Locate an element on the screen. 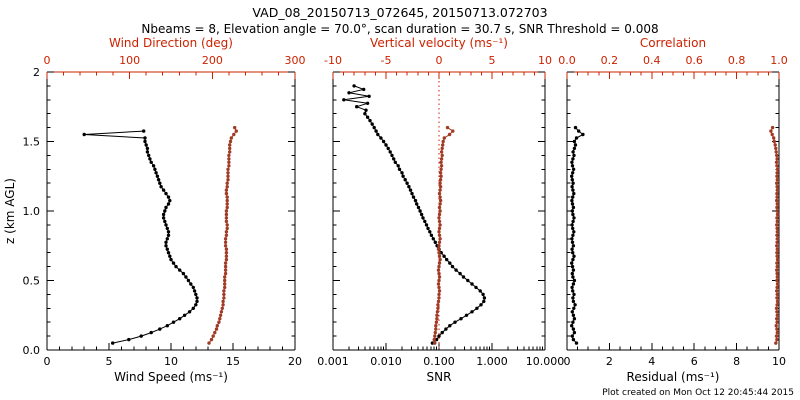 The width and height of the screenshot is (800, 400). plot-title: VAD_08_20150713_072645, 20150713.072703 is located at coordinates (400, 12).